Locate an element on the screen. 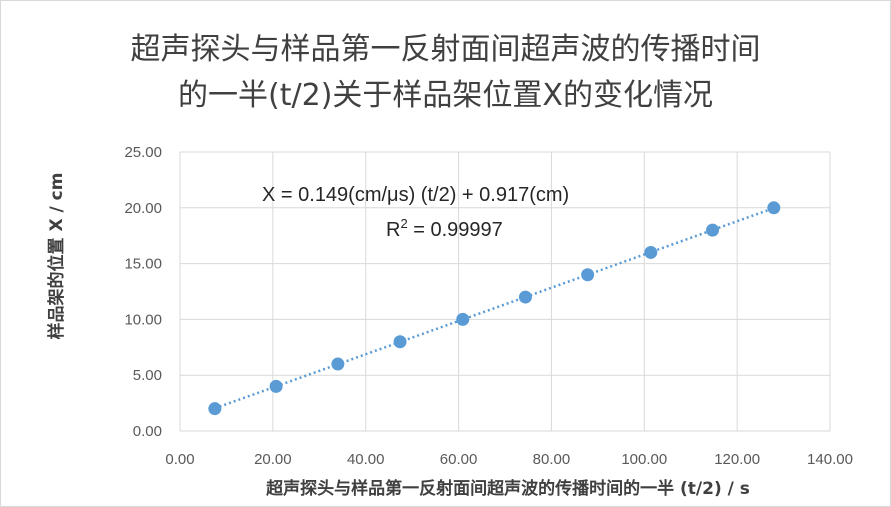 The width and height of the screenshot is (891, 507). x-tick-label: 120.00 is located at coordinates (737, 459).